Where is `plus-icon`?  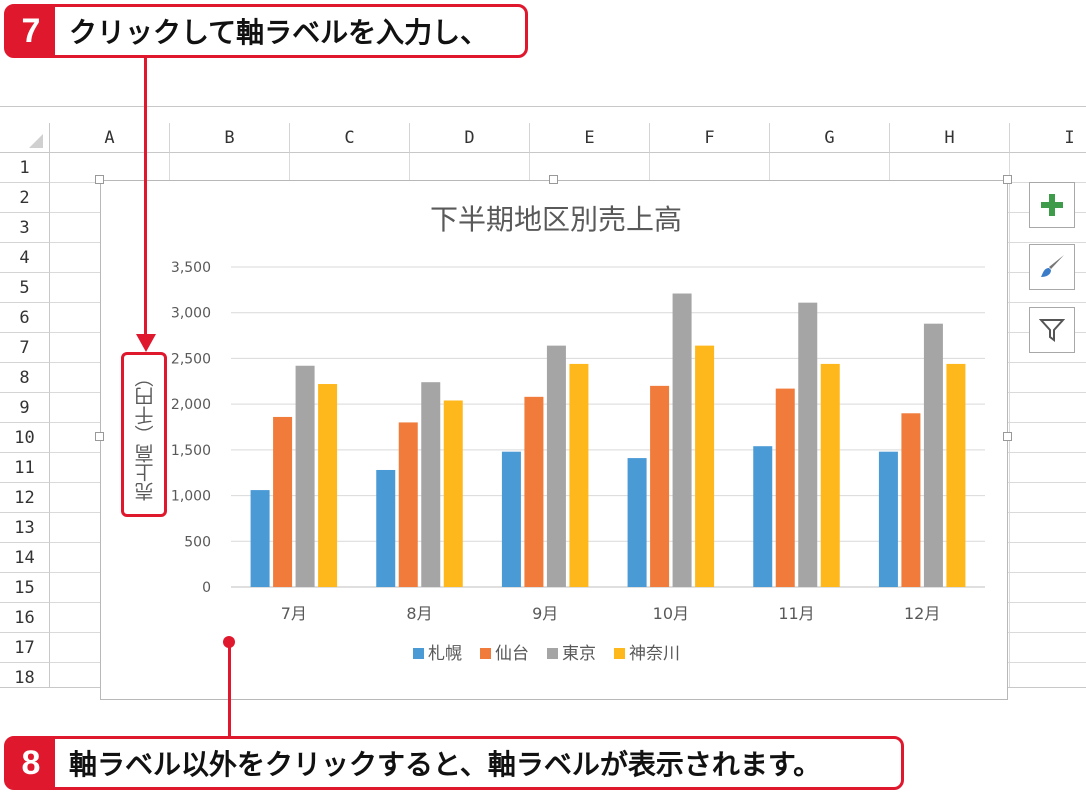 plus-icon is located at coordinates (1052, 205).